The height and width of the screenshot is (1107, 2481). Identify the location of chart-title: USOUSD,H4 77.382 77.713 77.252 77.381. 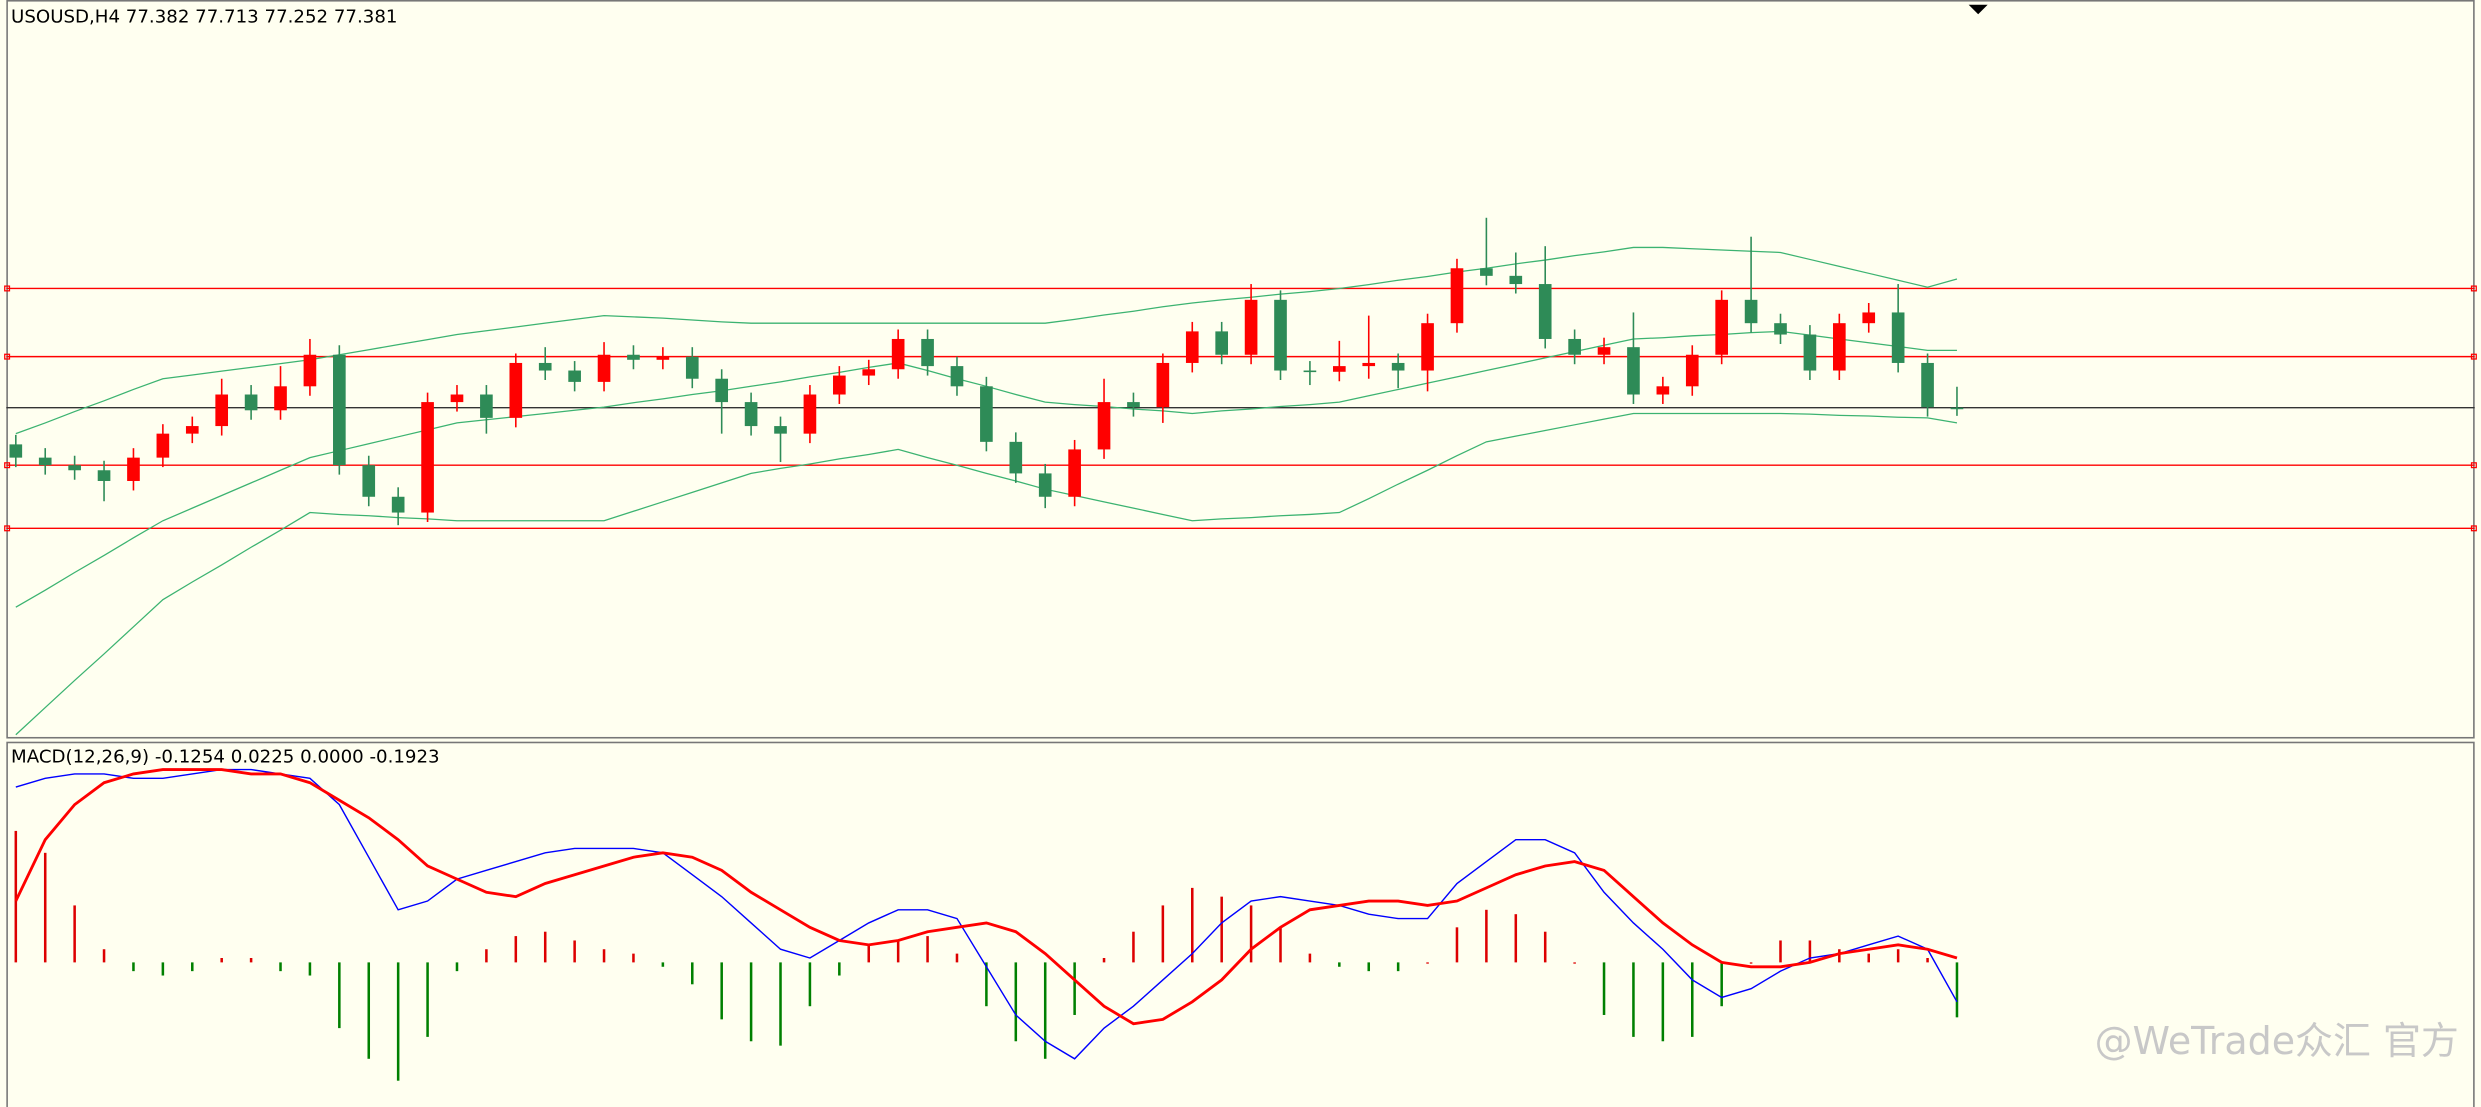
(204, 16).